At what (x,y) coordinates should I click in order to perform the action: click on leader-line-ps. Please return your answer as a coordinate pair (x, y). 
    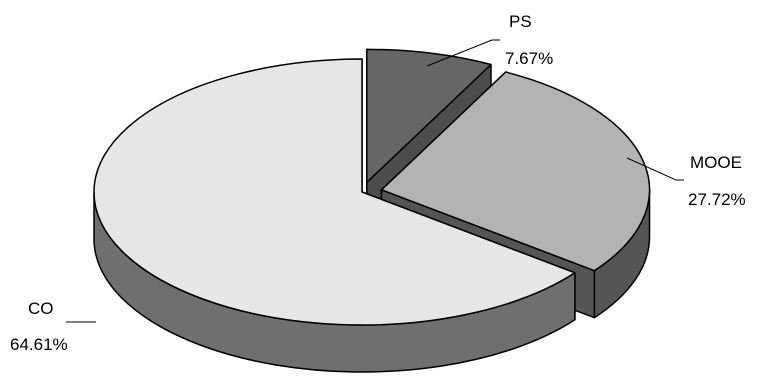
    Looking at the image, I should click on (463, 53).